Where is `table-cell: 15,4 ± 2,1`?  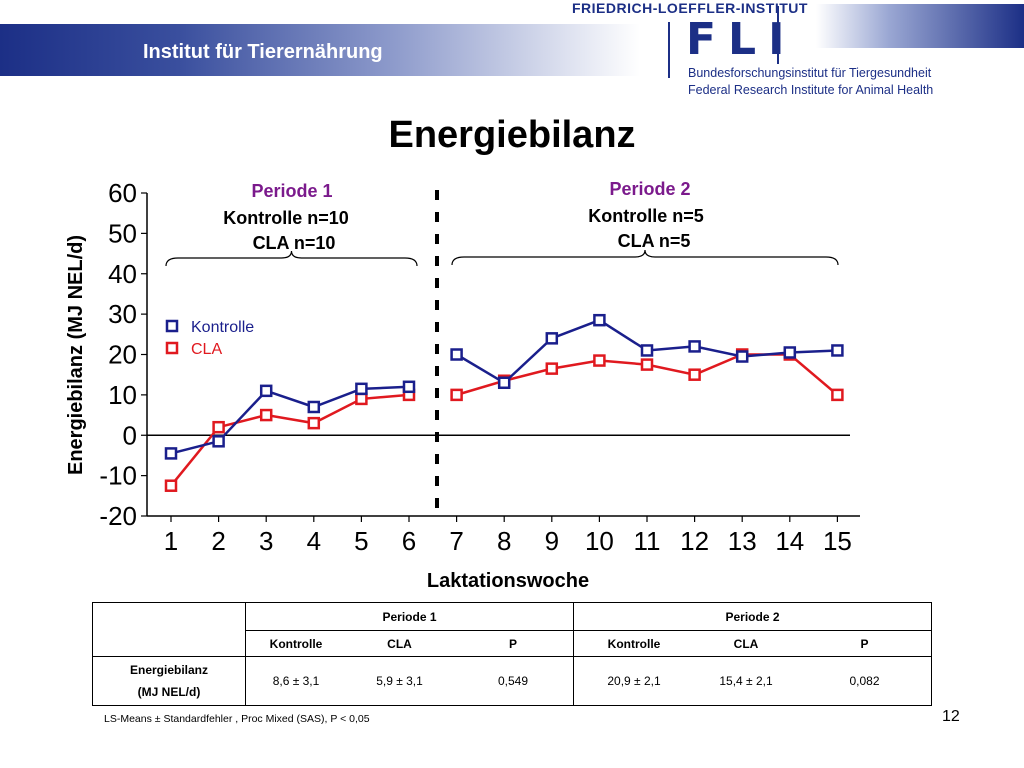
table-cell: 15,4 ± 2,1 is located at coordinates (746, 681).